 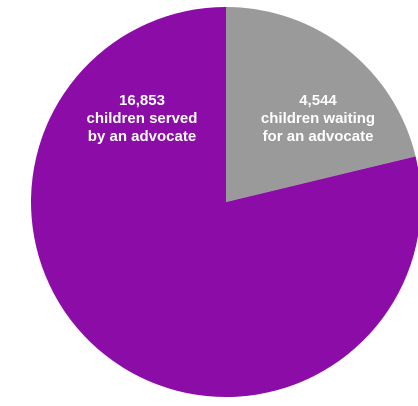 I want to click on slice-label-value: 16,853, so click(x=142, y=100).